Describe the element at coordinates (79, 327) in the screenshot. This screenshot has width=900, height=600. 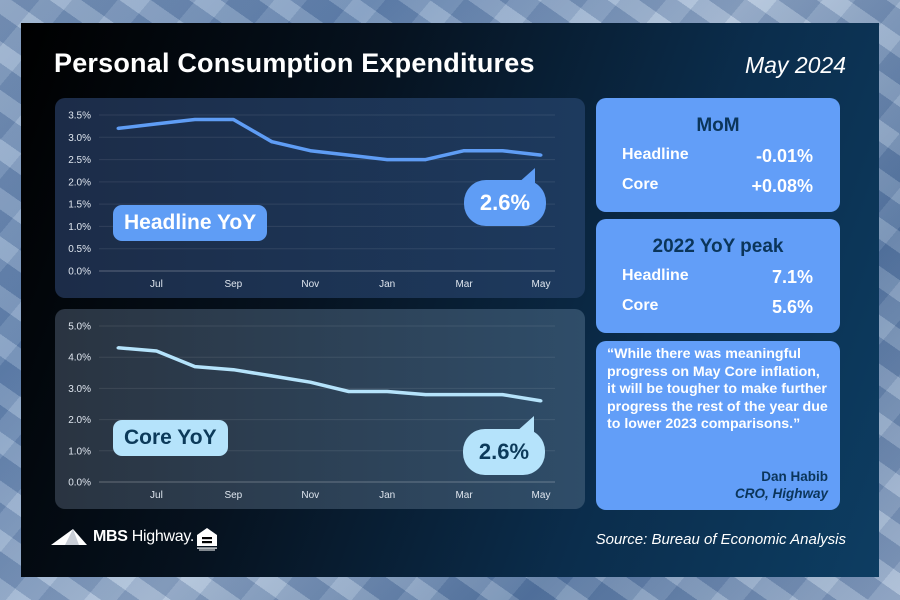
I see `y-tick-label: 5.0%` at that location.